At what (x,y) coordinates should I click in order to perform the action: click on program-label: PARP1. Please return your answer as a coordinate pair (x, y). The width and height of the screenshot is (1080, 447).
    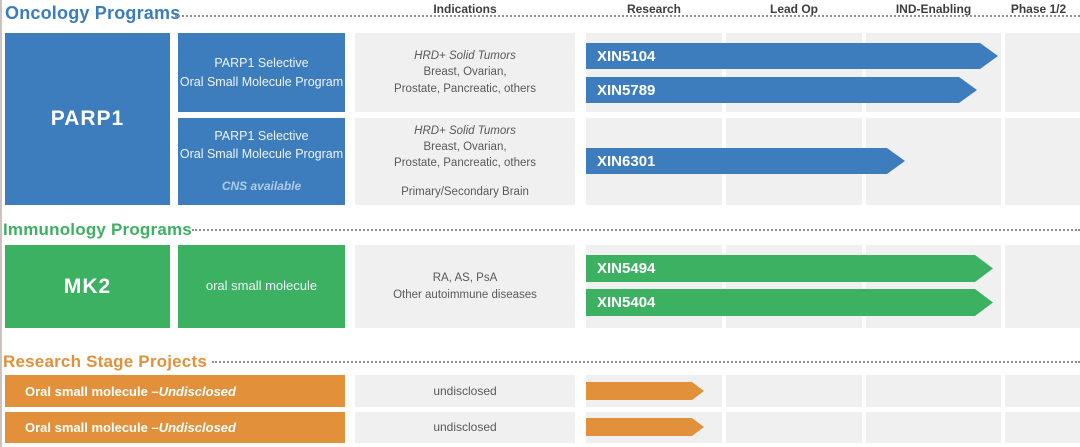
    Looking at the image, I should click on (87, 118).